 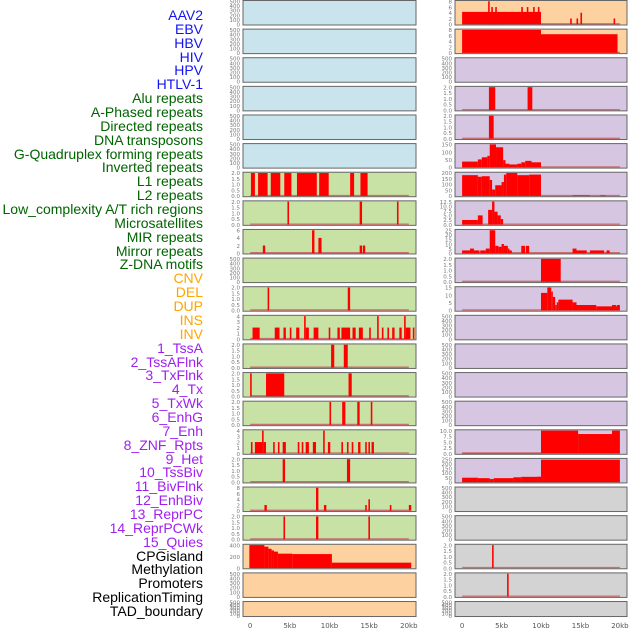 I want to click on y-tick-label: 300, so click(x=447, y=498).